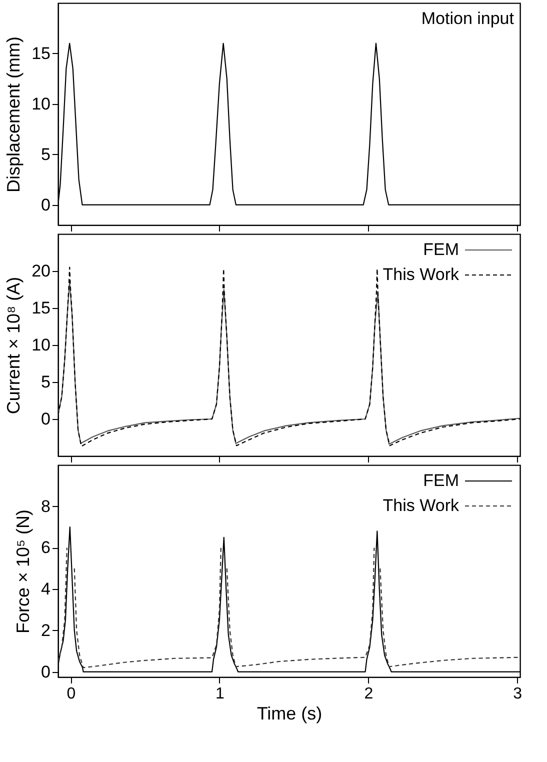 Image resolution: width=547 pixels, height=762 pixels. What do you see at coordinates (14, 114) in the screenshot?
I see `y-axis-title: Displacement (mm)` at bounding box center [14, 114].